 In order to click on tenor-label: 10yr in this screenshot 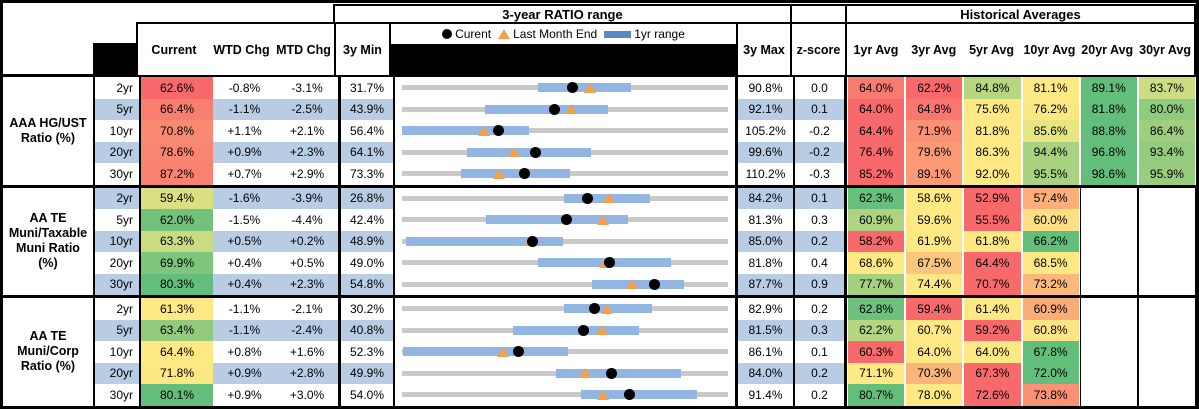, I will do `click(118, 352)`.